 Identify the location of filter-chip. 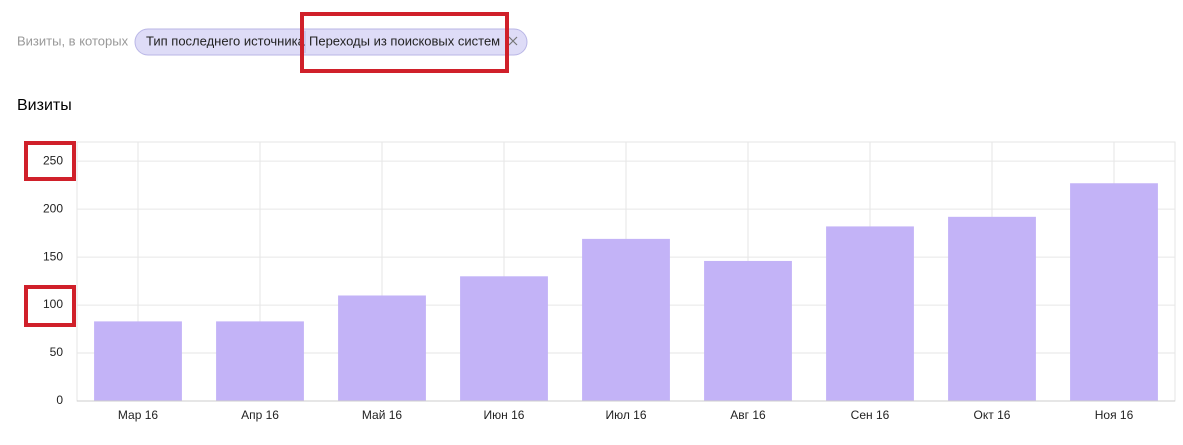
(331, 42).